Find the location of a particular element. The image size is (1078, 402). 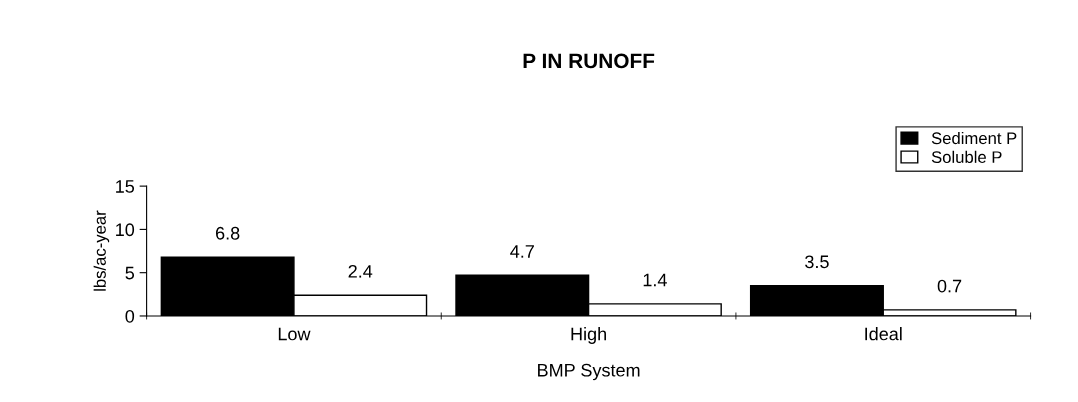

data-label: 1.4 is located at coordinates (655, 280).